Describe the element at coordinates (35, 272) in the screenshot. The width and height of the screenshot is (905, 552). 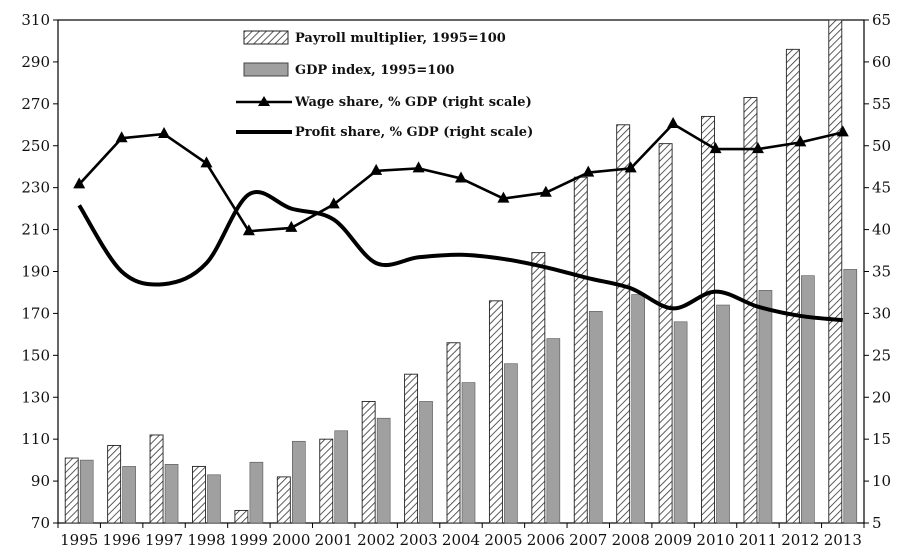
I see `left-tick-label: 190` at that location.